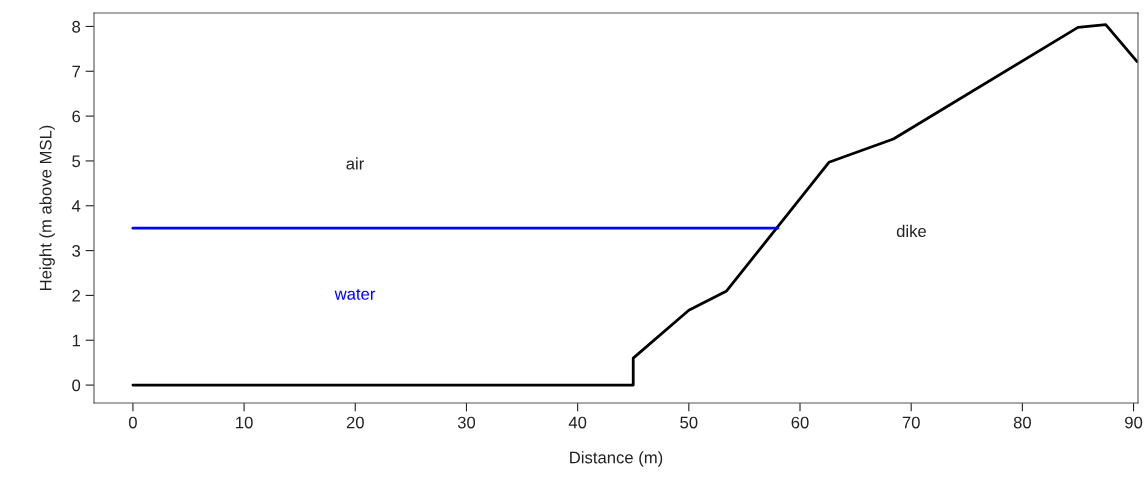 This screenshot has width=1145, height=488. Describe the element at coordinates (76, 206) in the screenshot. I see `y-tick-label: 4` at that location.